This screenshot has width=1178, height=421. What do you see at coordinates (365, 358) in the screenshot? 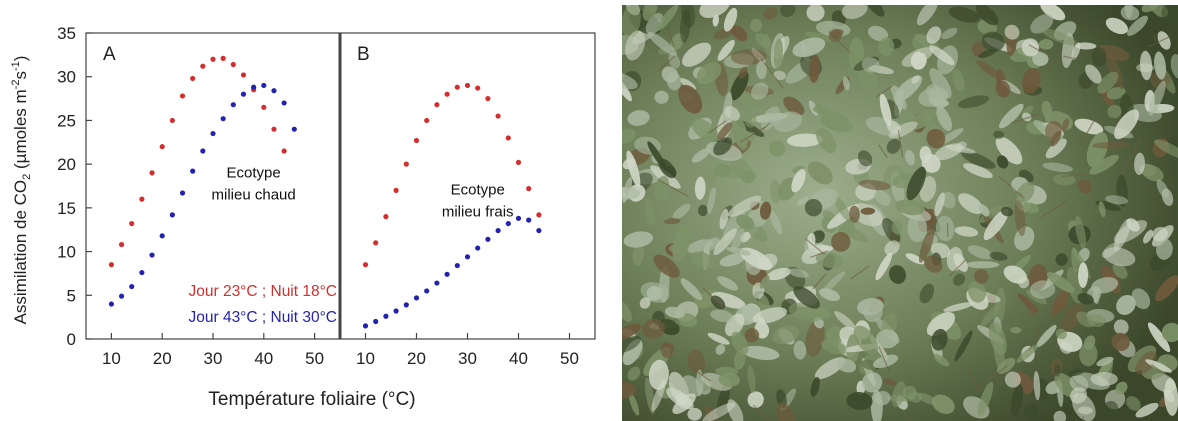
I see `x-tick-label: 10` at bounding box center [365, 358].